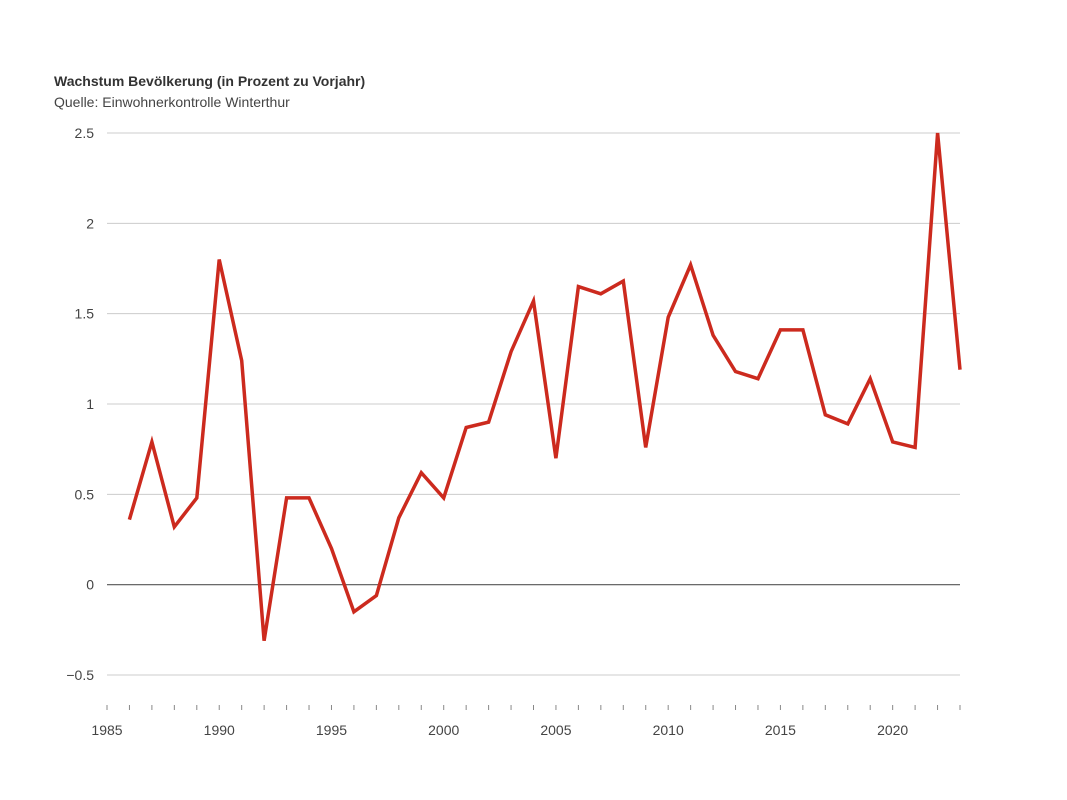 The width and height of the screenshot is (1067, 800). What do you see at coordinates (85, 494) in the screenshot?
I see `y-tick-label: 0.5` at bounding box center [85, 494].